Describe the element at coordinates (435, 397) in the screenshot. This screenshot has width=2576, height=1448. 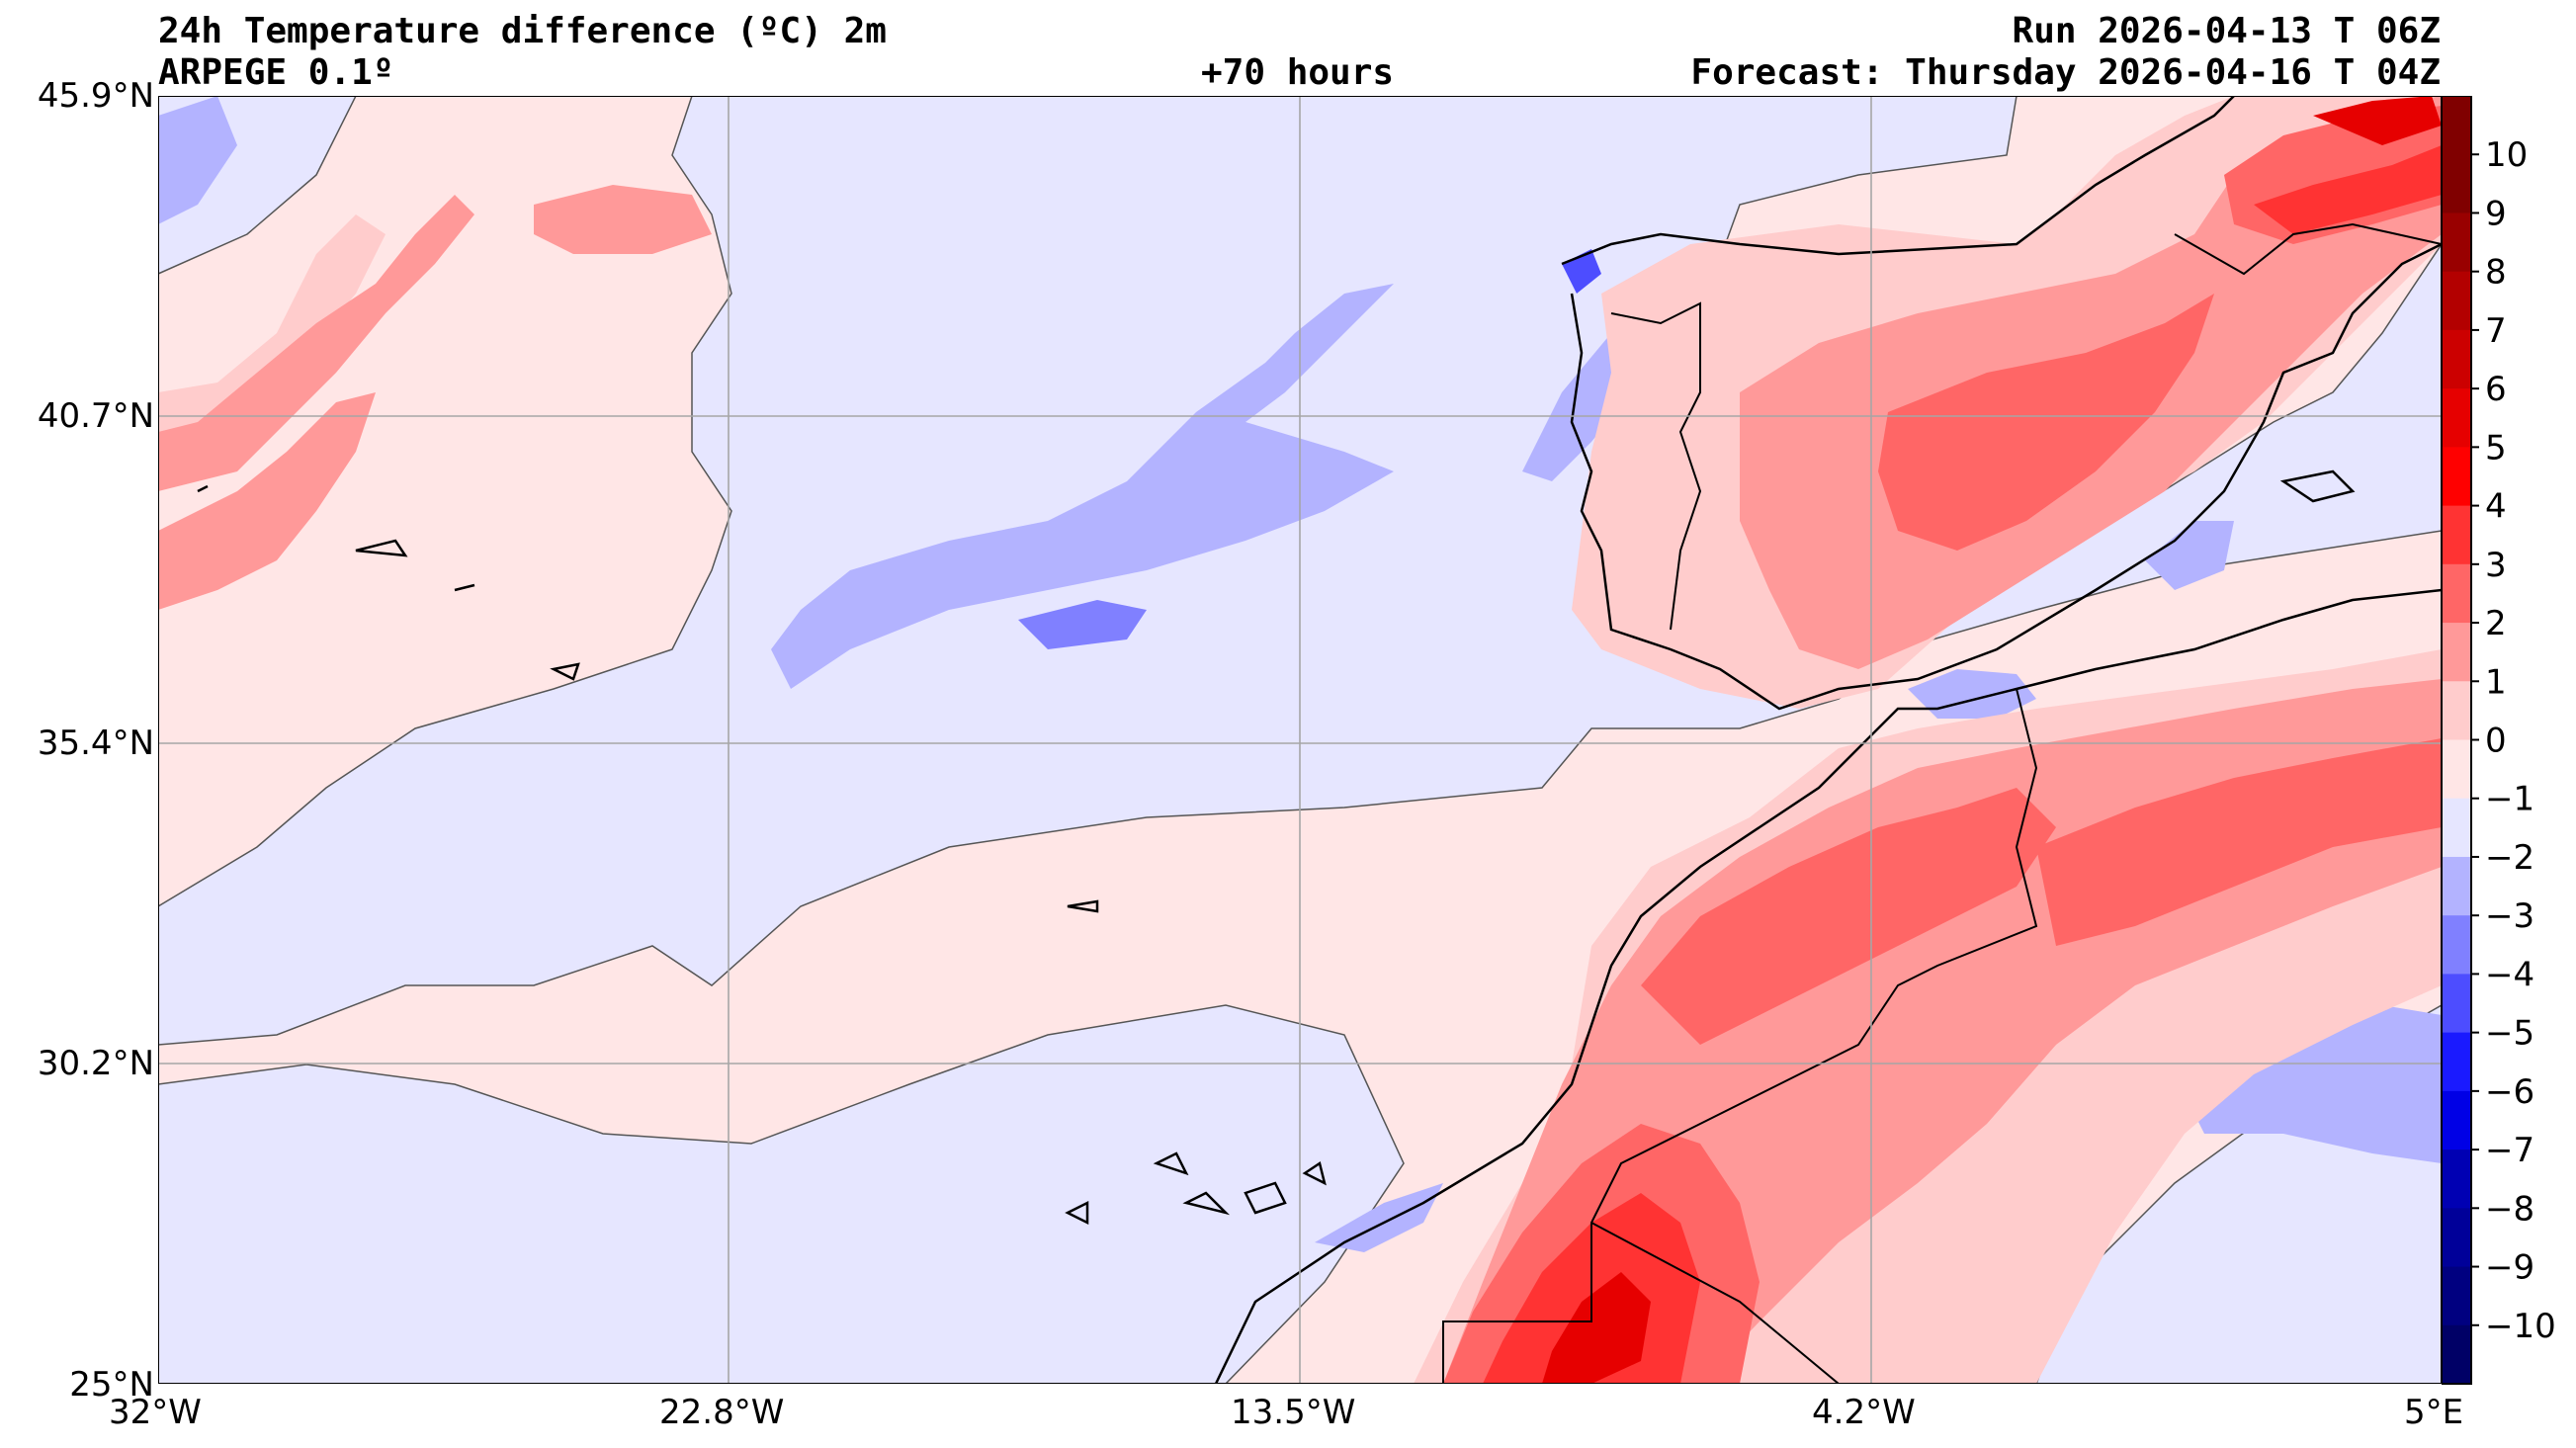
I see `warm-band-west-atlantic` at that location.